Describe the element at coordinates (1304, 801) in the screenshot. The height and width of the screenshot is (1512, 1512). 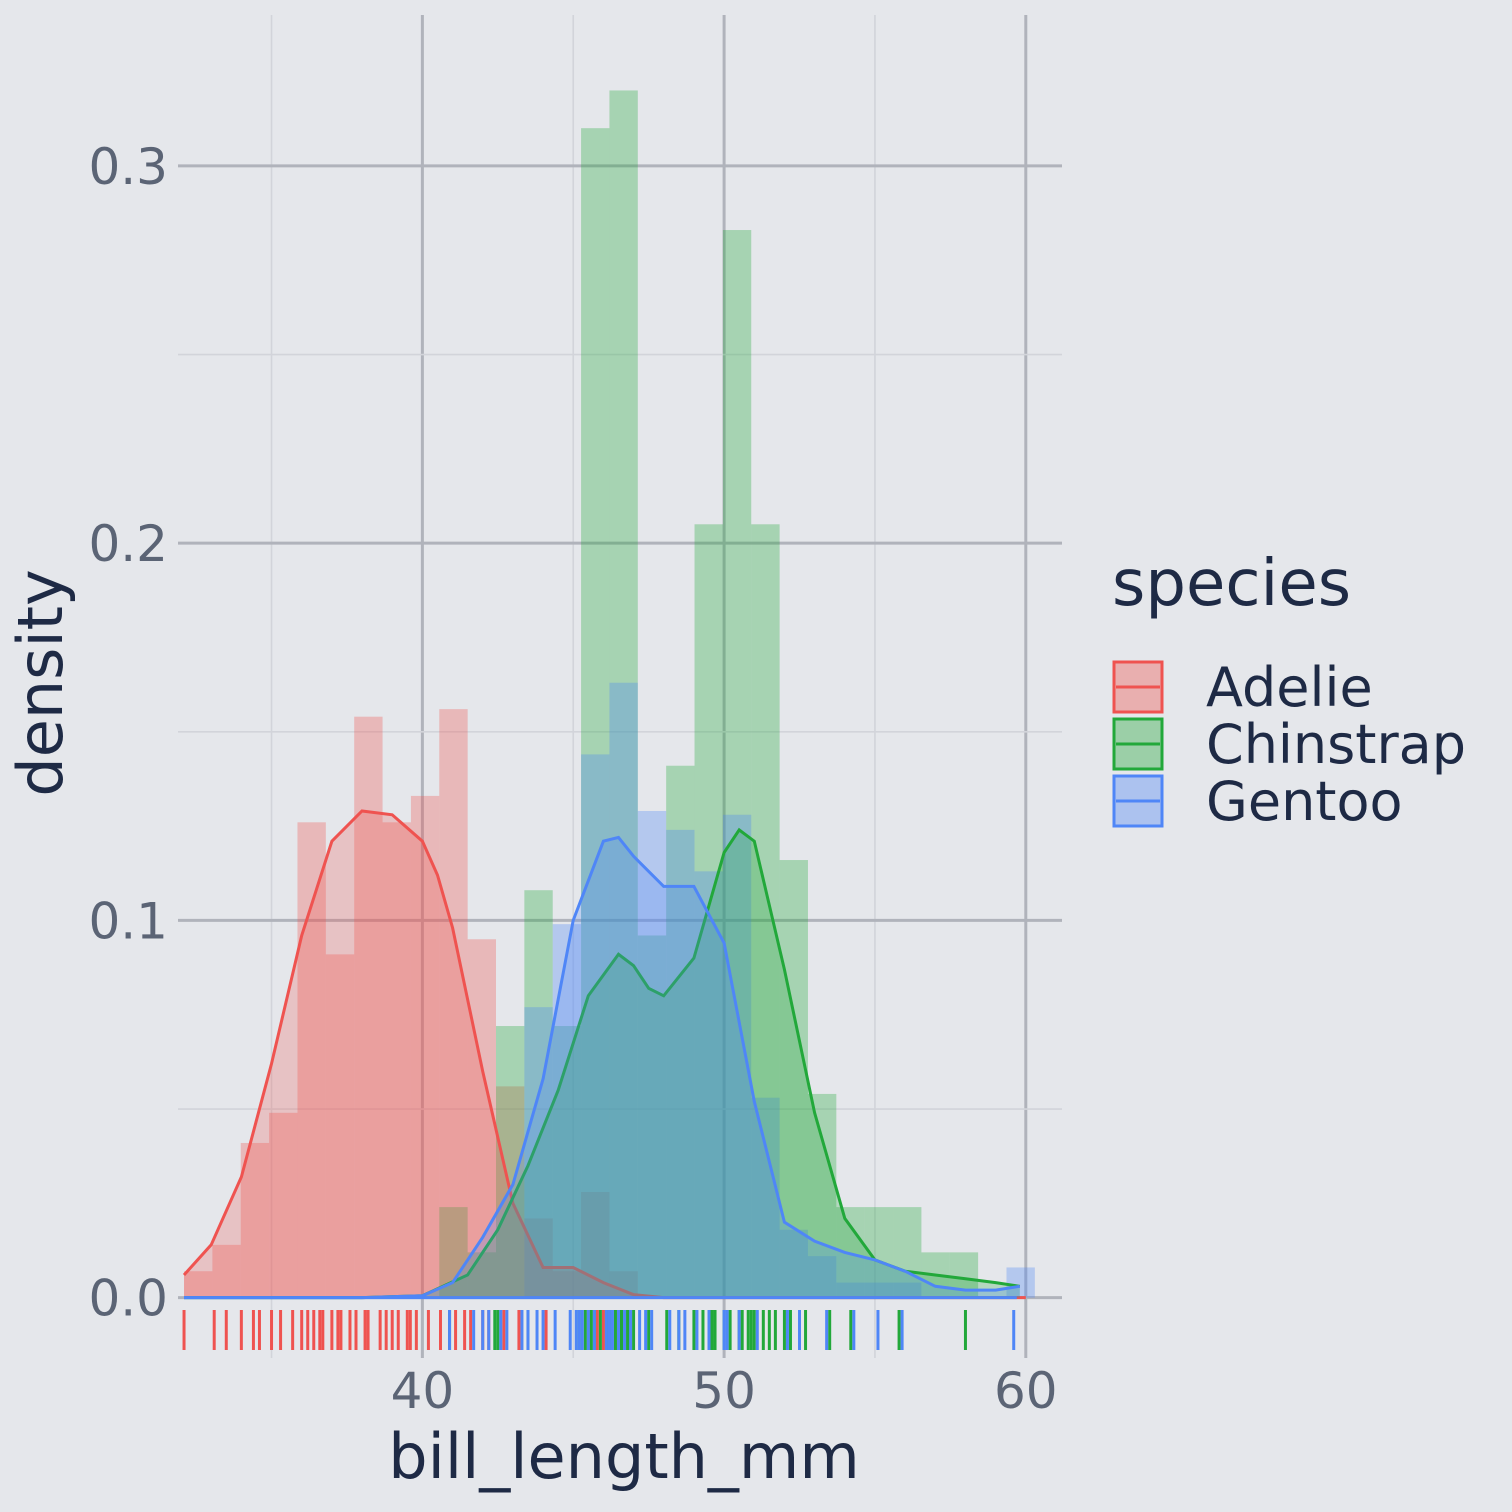
I see `legend-label-gentoo: Gentoo` at that location.